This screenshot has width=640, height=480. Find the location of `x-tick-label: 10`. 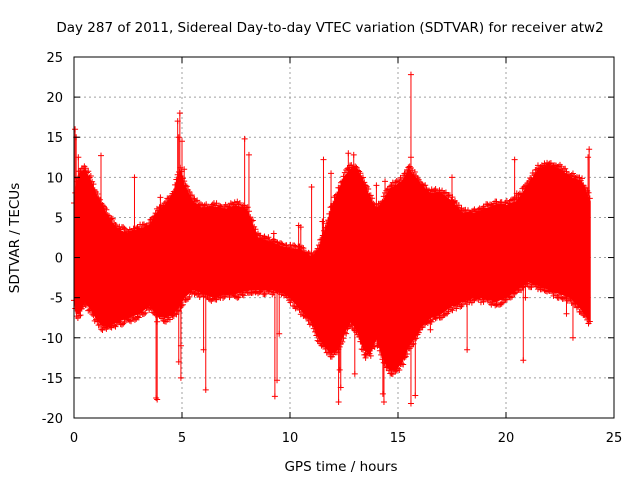

x-tick-label: 10 is located at coordinates (290, 438).